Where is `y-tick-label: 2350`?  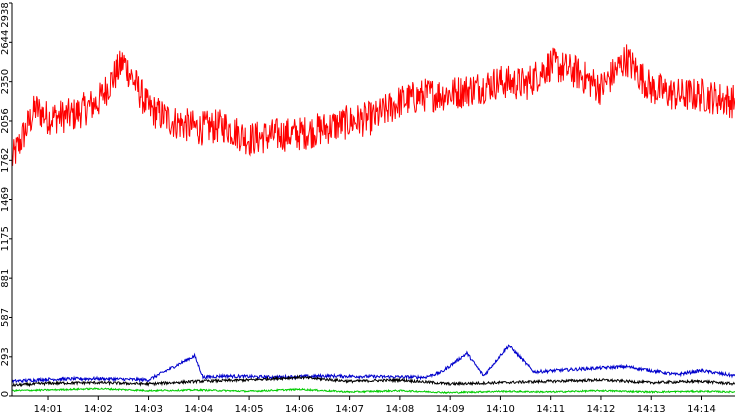 y-tick-label: 2350 is located at coordinates (5, 81).